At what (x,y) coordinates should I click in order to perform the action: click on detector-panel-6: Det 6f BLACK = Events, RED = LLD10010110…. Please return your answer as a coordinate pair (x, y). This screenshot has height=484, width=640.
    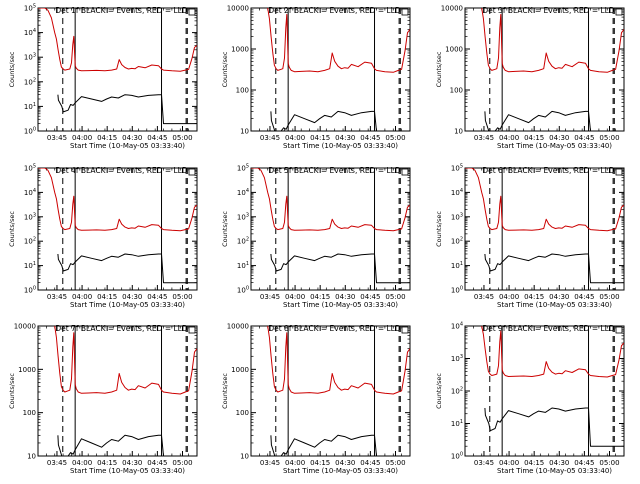
    Looking at the image, I should click on (530, 236).